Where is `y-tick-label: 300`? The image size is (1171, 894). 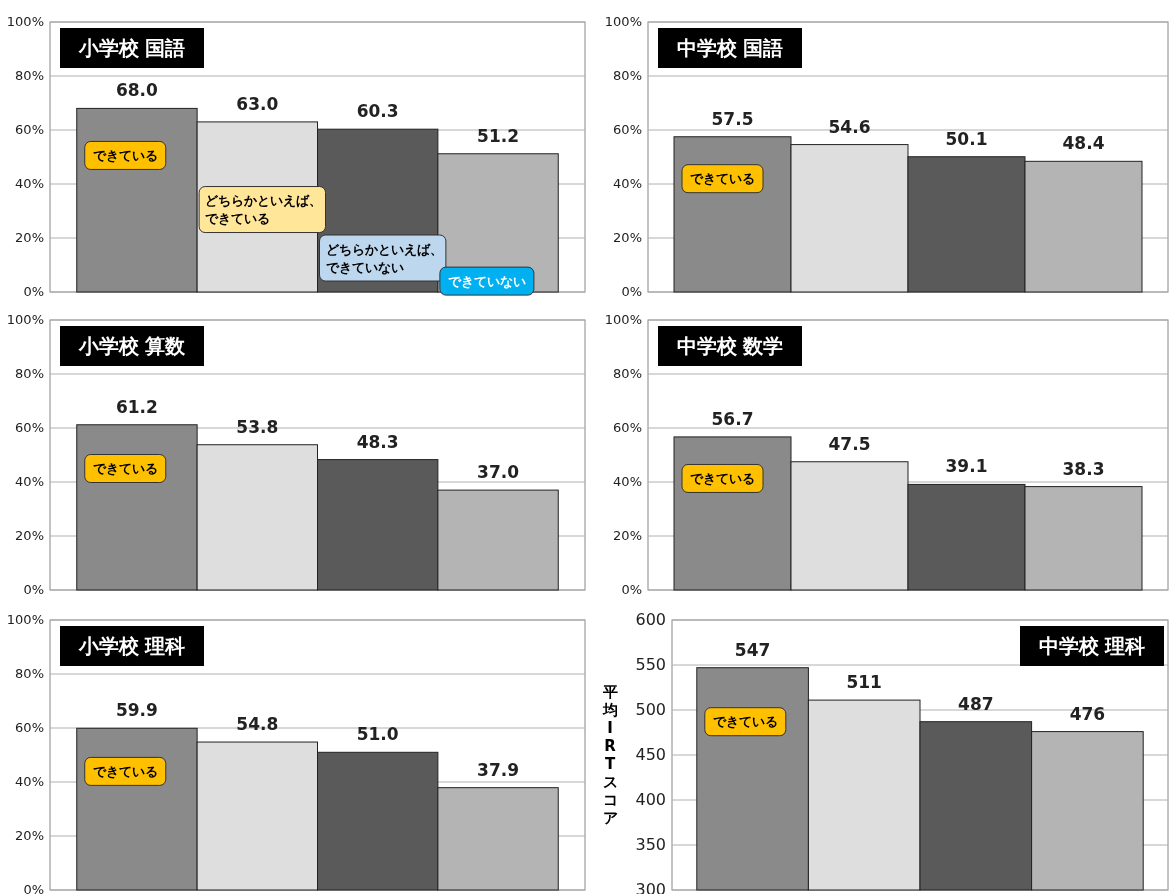 y-tick-label: 300 is located at coordinates (650, 886).